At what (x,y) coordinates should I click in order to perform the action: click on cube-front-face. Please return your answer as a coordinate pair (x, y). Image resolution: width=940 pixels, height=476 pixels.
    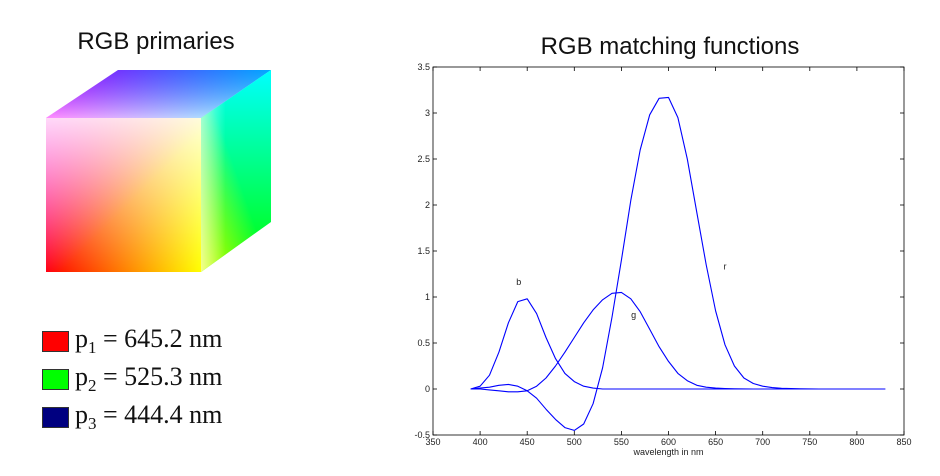
    Looking at the image, I should click on (123, 195).